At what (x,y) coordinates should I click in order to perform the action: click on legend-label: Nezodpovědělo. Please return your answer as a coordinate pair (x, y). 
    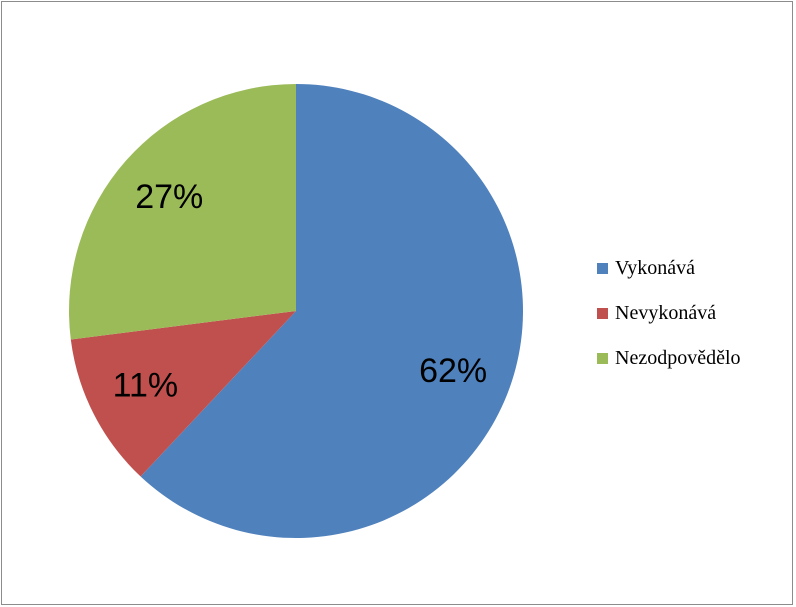
    Looking at the image, I should click on (678, 358).